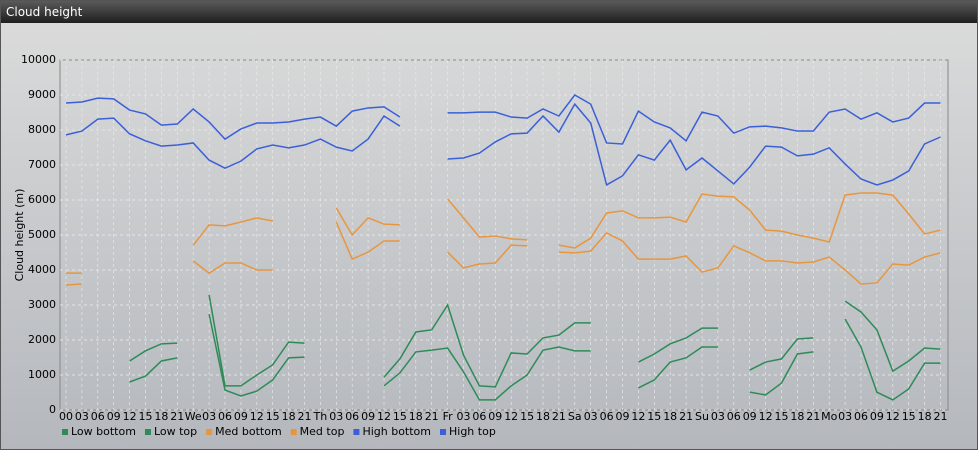 This screenshot has height=450, width=978. Describe the element at coordinates (489, 12) in the screenshot. I see `window-title: Cloud height` at that location.